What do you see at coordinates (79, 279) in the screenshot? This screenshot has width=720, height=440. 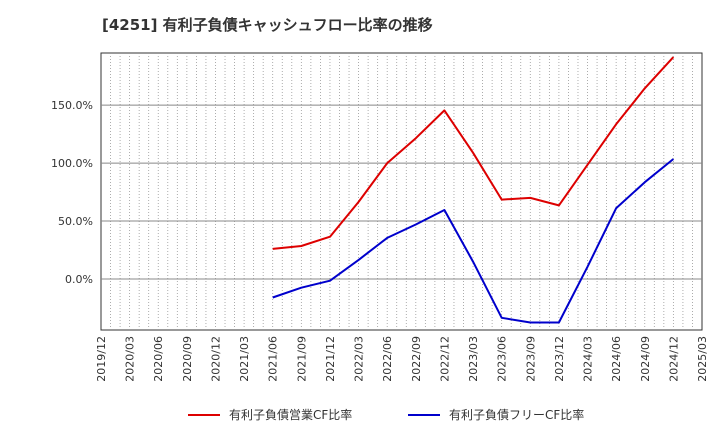 I see `y-tick-label: 0.0%` at bounding box center [79, 279].